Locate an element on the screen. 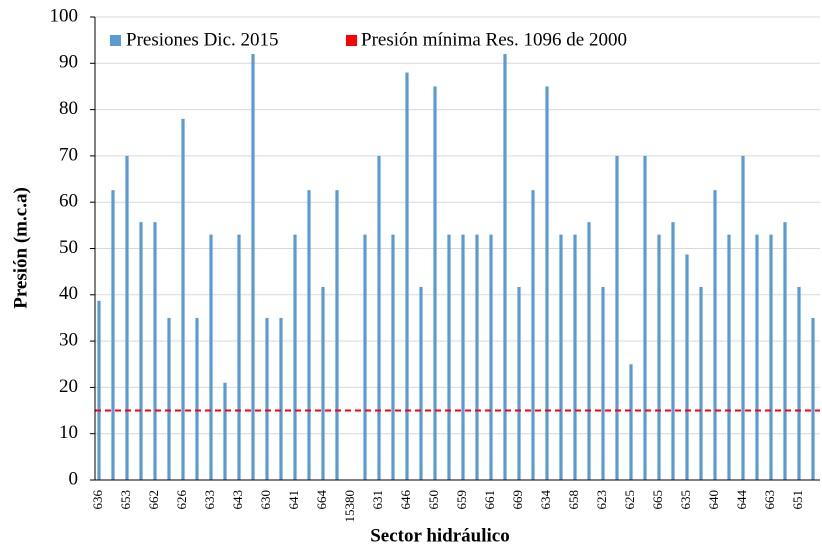 This screenshot has width=822, height=552. y-tick-label: 0 is located at coordinates (74, 478).